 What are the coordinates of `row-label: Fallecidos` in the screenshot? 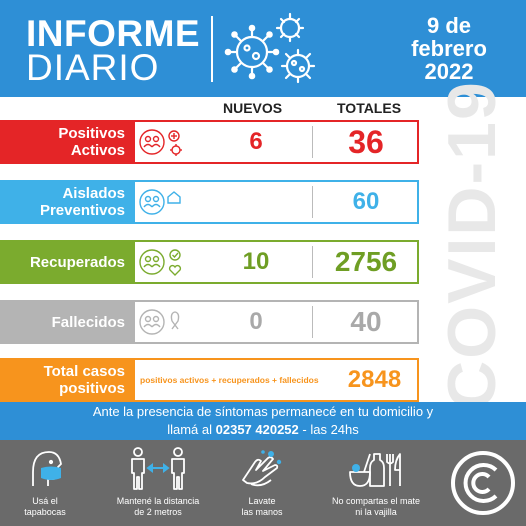 It's located at (66, 322).